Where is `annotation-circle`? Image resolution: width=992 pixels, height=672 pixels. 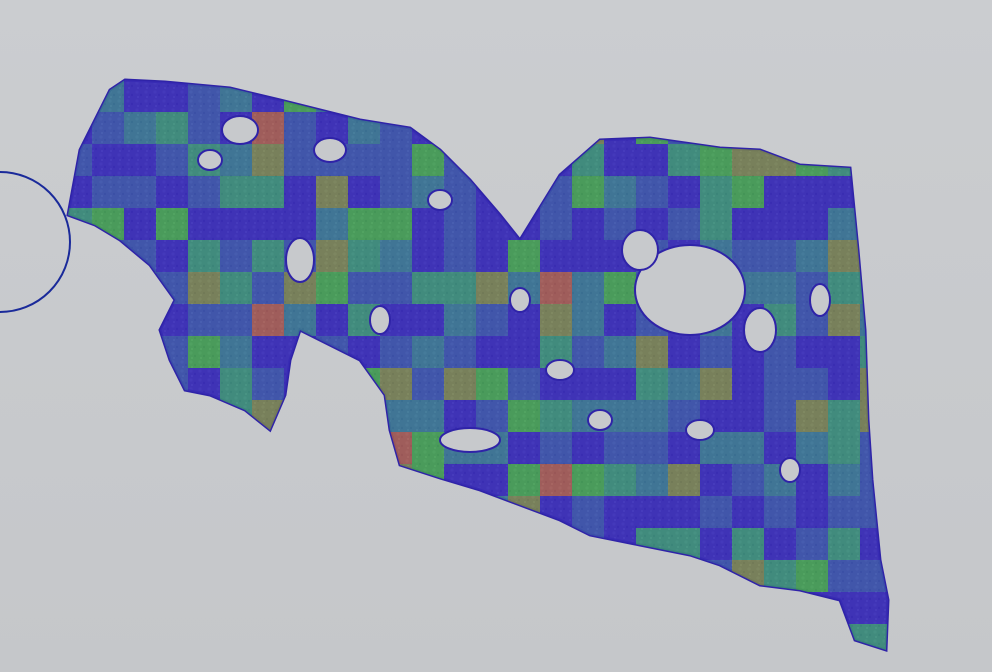 annotation-circle is located at coordinates (35, 242).